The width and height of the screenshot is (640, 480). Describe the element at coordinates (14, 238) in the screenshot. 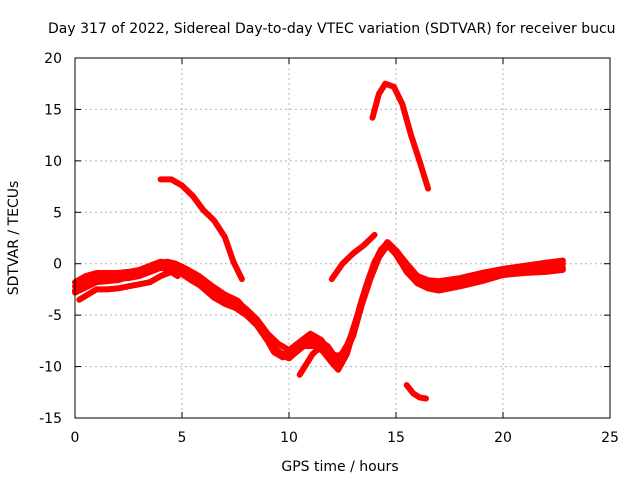

I see `y-axis-title: SDTVAR / TECUs` at that location.